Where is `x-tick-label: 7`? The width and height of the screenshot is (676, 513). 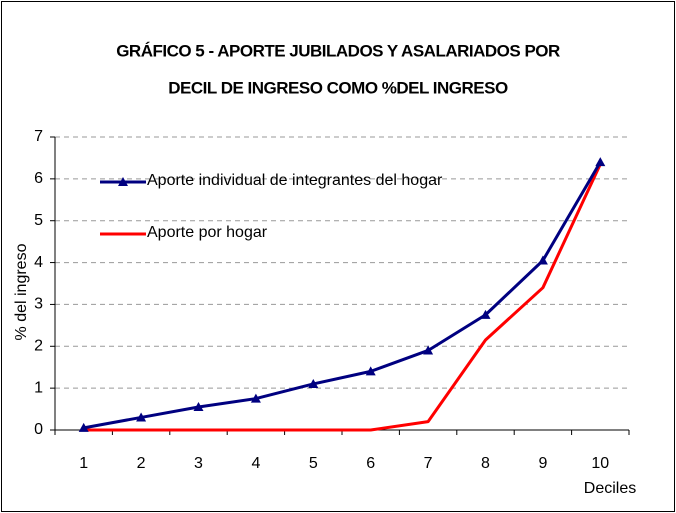
x-tick-label: 7 is located at coordinates (428, 463).